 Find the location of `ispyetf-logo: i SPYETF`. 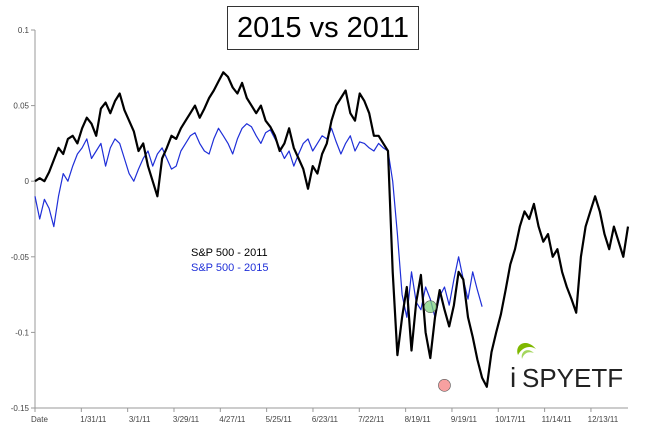

ispyetf-logo: i SPYETF is located at coordinates (566, 368).